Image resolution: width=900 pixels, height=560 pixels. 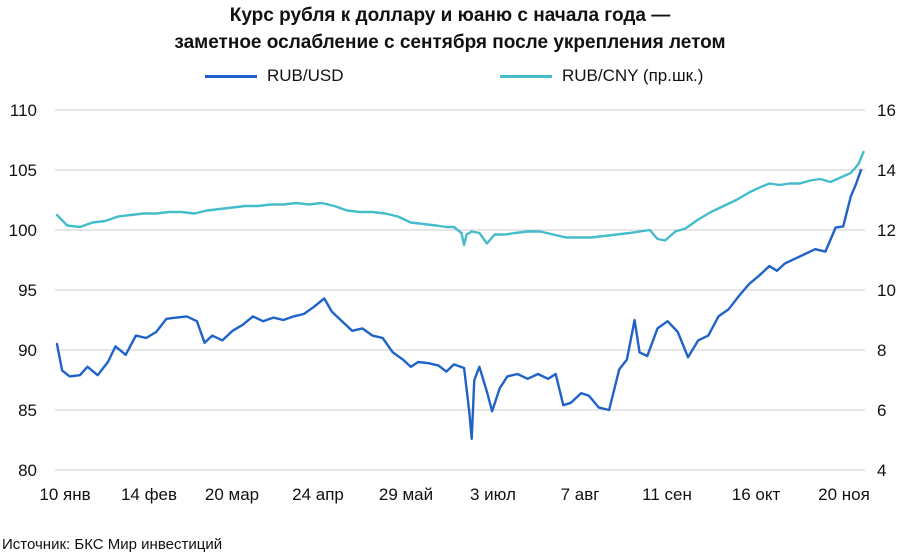 I want to click on x-tick-label: 10 янв, so click(x=64, y=494).